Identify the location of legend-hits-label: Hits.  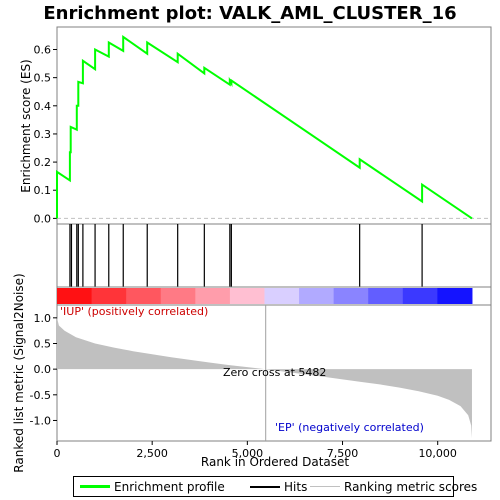
(296, 487).